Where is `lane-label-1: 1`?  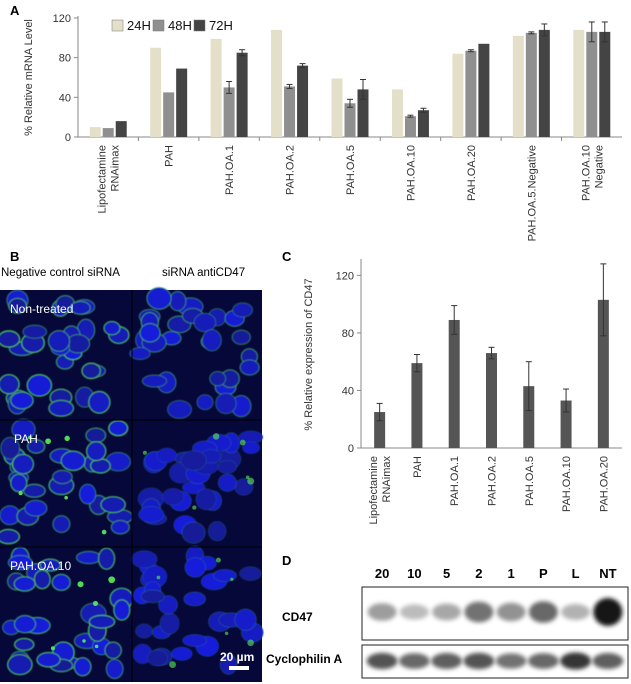
lane-label-1: 1 is located at coordinates (511, 573).